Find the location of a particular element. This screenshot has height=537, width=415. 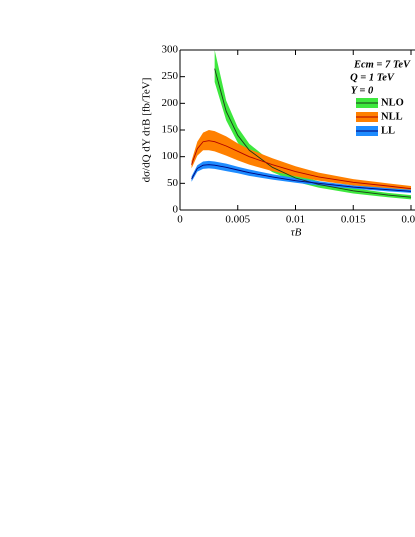

legend-label: NLL is located at coordinates (392, 116).